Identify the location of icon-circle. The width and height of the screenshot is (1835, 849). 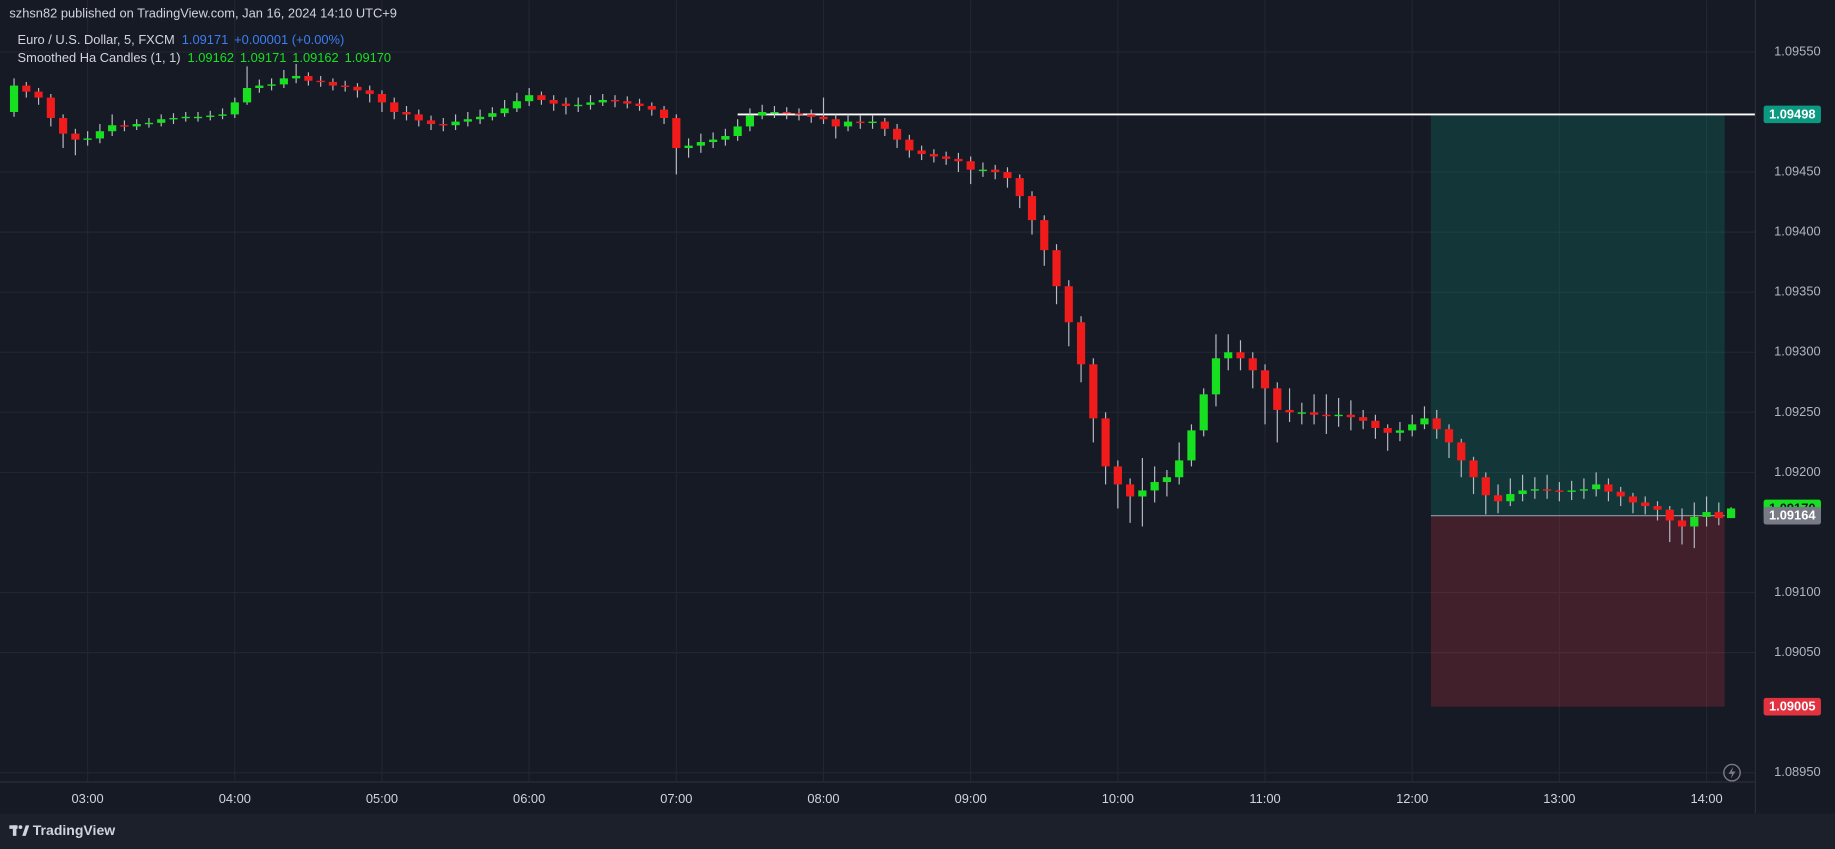
(1732, 772).